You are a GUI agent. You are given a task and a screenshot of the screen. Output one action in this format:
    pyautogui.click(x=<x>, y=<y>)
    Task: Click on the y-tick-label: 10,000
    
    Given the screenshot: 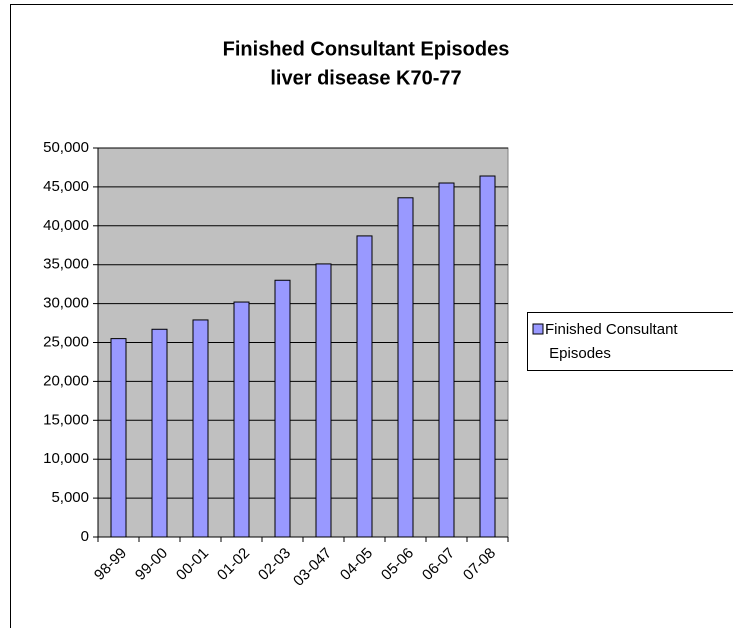 What is the action you would take?
    pyautogui.click(x=66, y=458)
    